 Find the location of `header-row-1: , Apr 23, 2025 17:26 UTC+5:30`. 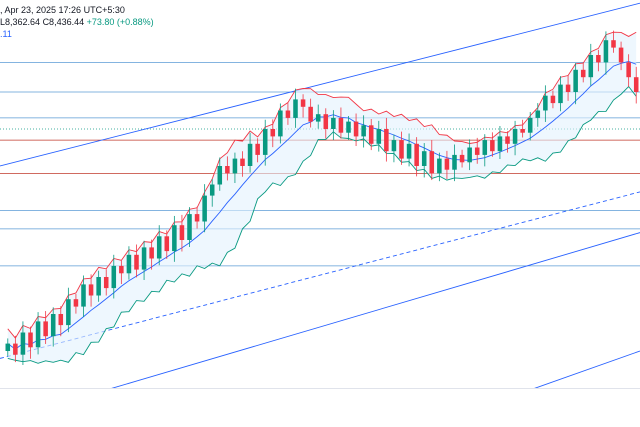

header-row-1: , Apr 23, 2025 17:26 UTC+5:30 is located at coordinates (77, 10).